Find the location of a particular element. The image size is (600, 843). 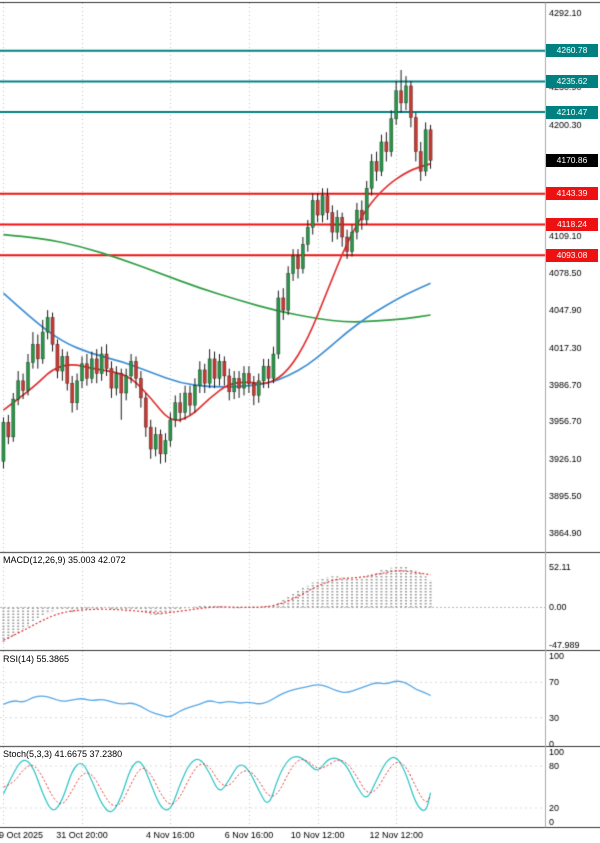

resistance-price-badge: 4235.62 is located at coordinates (572, 81).